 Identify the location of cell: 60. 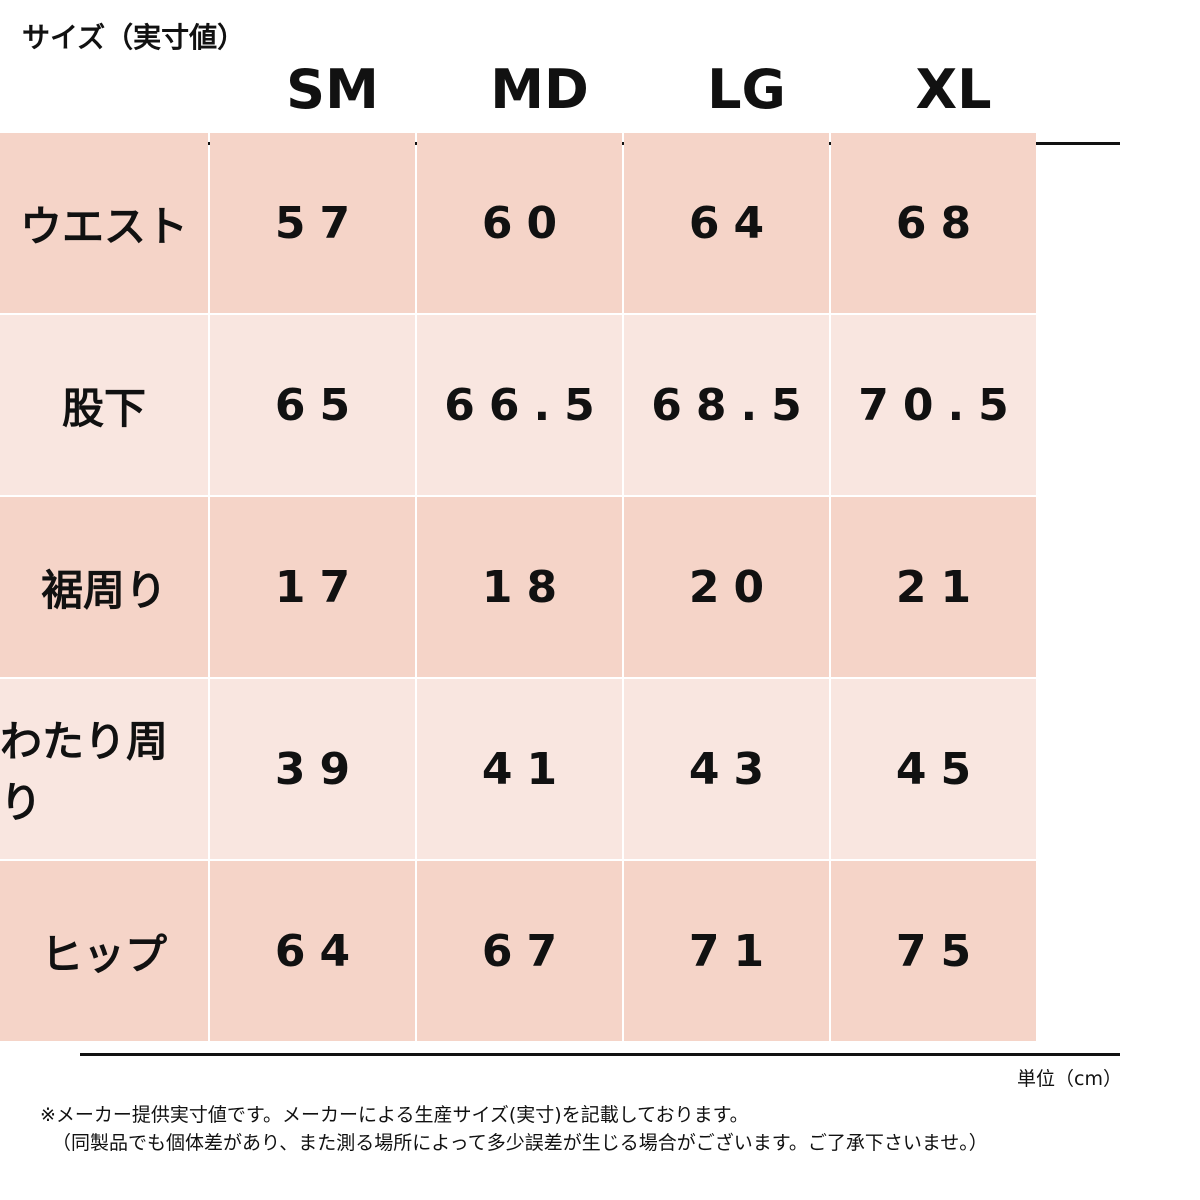
(519, 223).